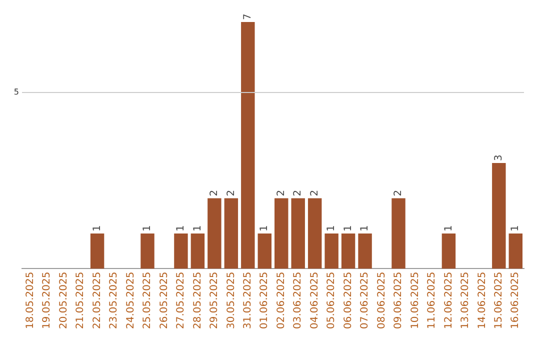 The image size is (540, 340). Describe the element at coordinates (164, 301) in the screenshot. I see `x-tick-label: 26.05.2025` at that location.